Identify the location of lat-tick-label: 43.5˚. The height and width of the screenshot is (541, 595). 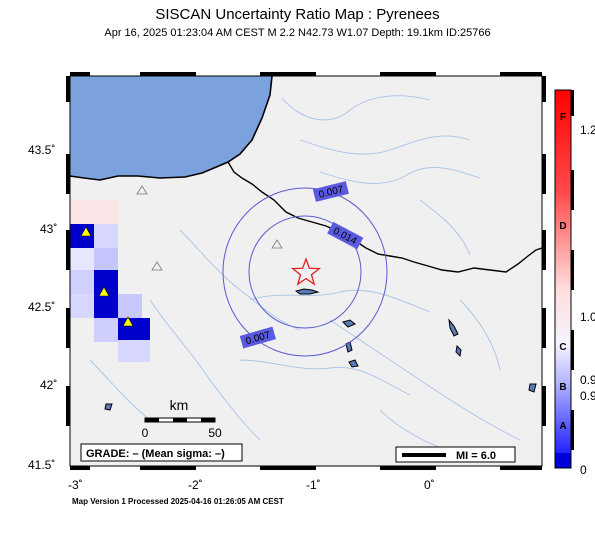
(41, 150).